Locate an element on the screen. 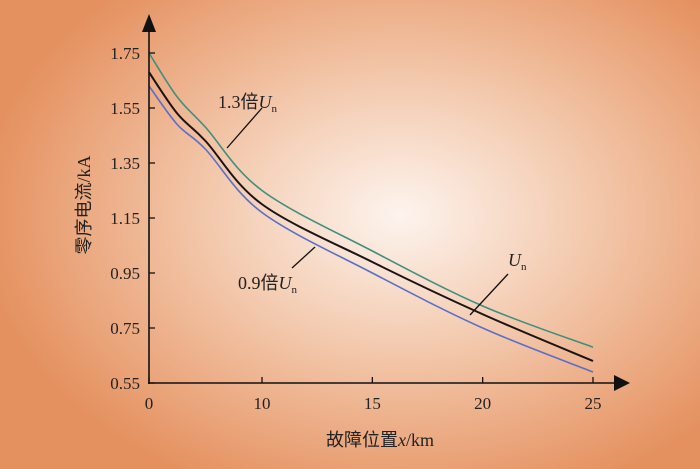 Image resolution: width=700 pixels, height=469 pixels. x-tick-label: 20 is located at coordinates (482, 403).